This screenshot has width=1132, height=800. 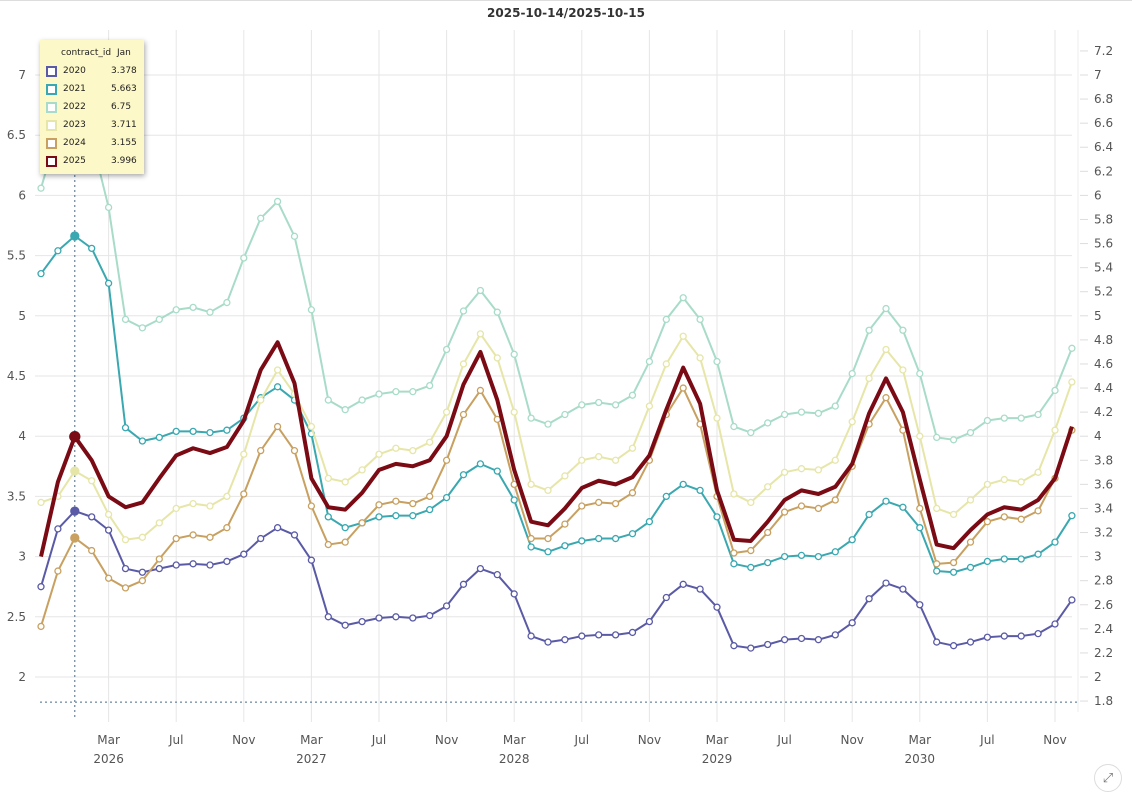 What do you see at coordinates (22, 557) in the screenshot?
I see `y-tick-left: 3` at bounding box center [22, 557].